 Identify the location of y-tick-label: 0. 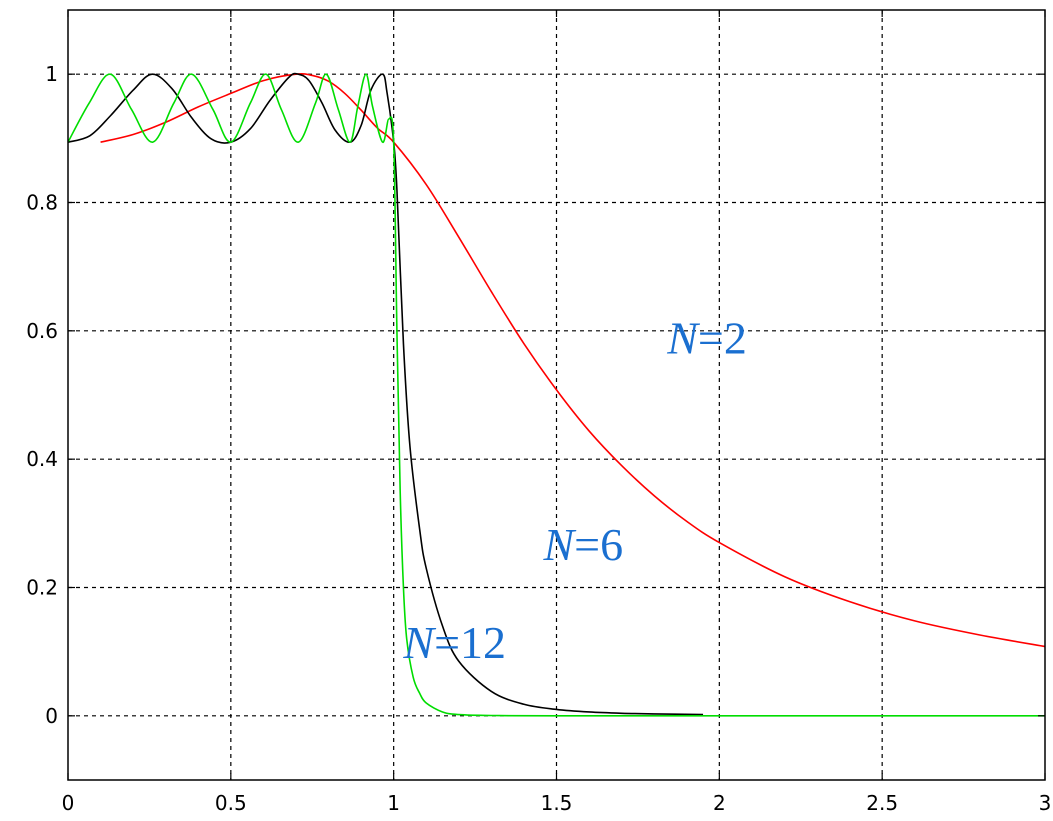
(51, 716).